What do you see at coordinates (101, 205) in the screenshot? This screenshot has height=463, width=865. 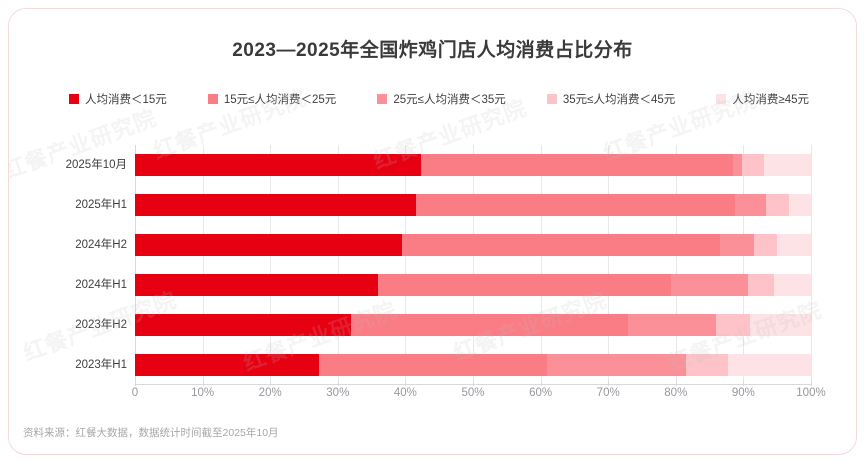 I see `y-axis-label: 2025年H1` at bounding box center [101, 205].